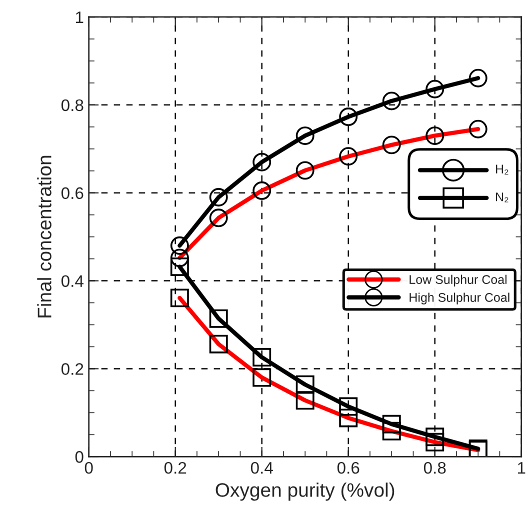 The image size is (532, 531). I want to click on y-tick-label: 0.8, so click(72, 105).